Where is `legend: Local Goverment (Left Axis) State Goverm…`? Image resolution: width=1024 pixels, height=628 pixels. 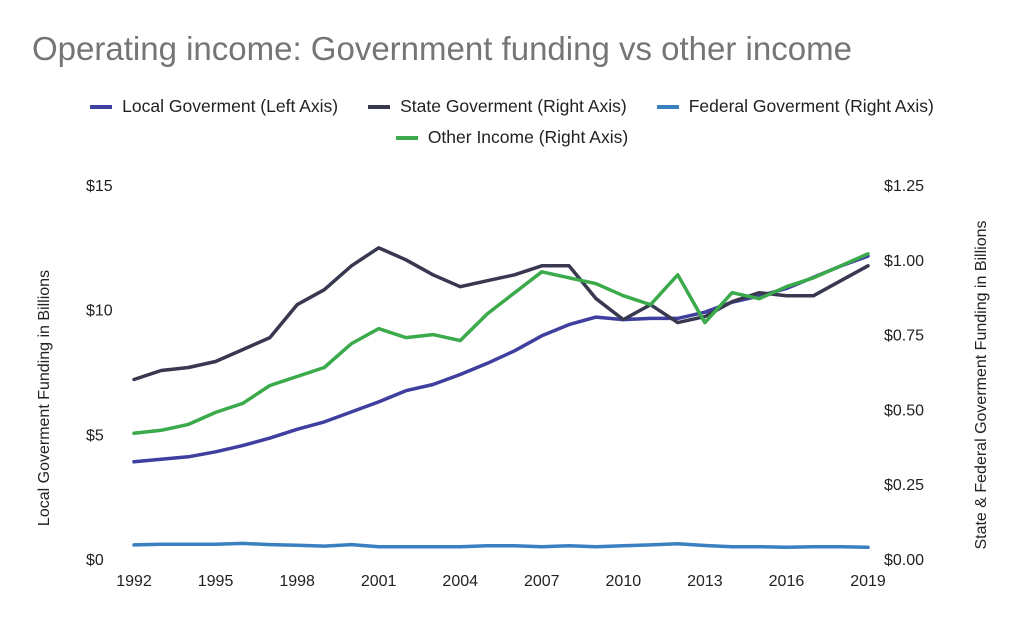
legend: Local Goverment (Left Axis) State Goverm… is located at coordinates (512, 106).